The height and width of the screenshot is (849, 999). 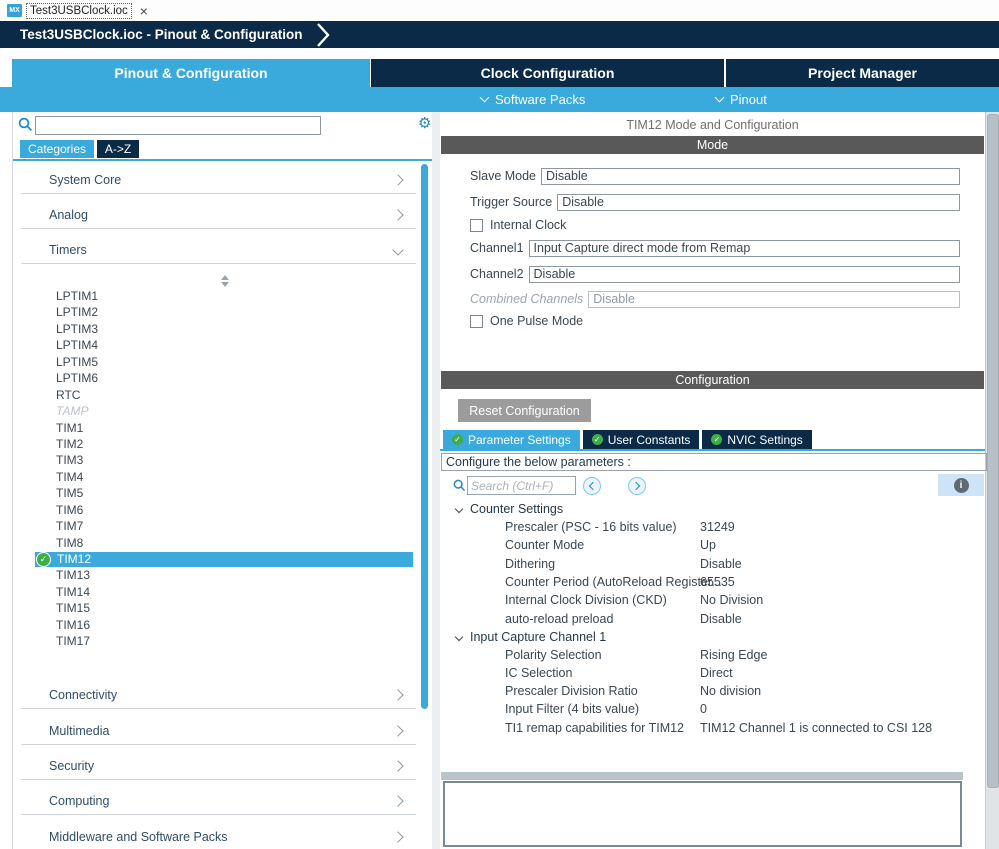 What do you see at coordinates (77, 361) in the screenshot?
I see `list-item-lptim5: LPTIM5` at bounding box center [77, 361].